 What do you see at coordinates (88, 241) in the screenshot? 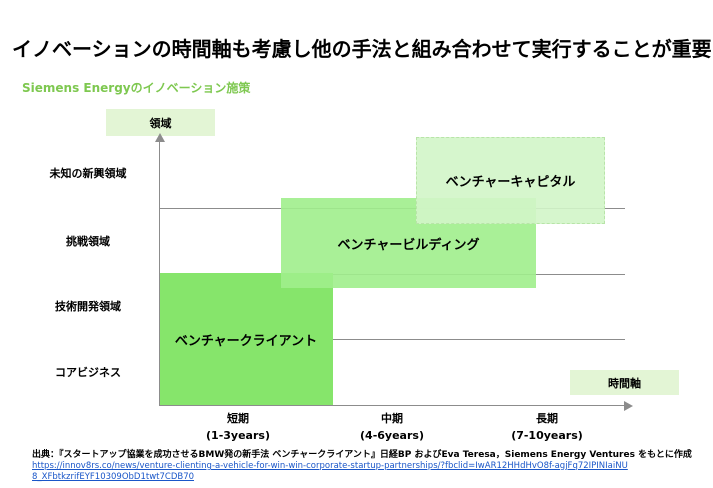
I see `y-level-challenge: 挑戦領域` at bounding box center [88, 241].